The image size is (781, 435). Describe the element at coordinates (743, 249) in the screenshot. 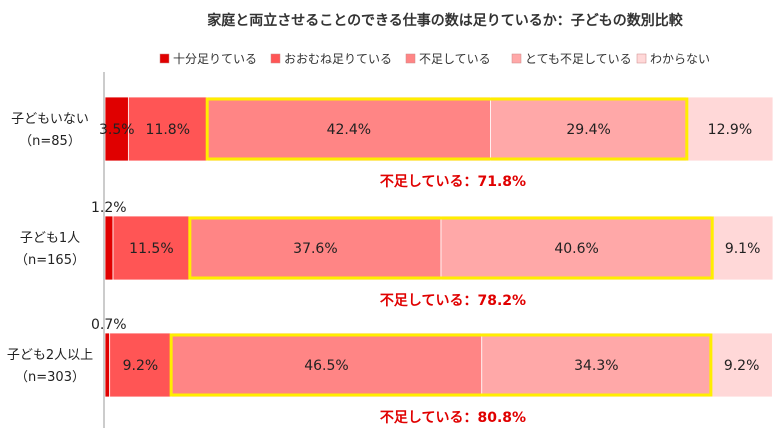

I see `data-label: 9.1%` at that location.